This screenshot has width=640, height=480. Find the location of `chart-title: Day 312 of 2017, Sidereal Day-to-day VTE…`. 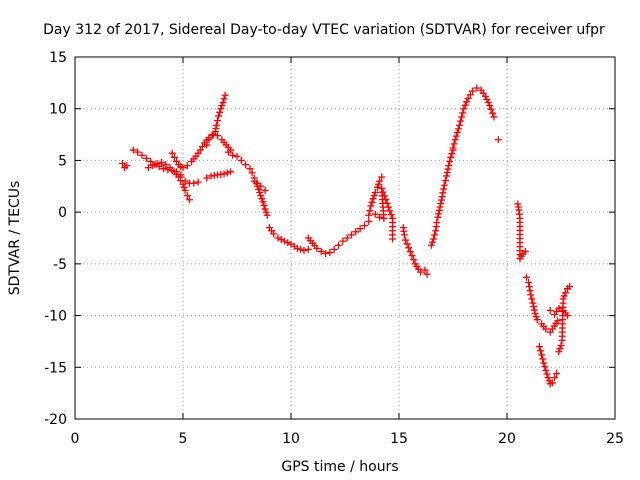

chart-title: Day 312 of 2017, Sidereal Day-to-day VTE… is located at coordinates (324, 30).